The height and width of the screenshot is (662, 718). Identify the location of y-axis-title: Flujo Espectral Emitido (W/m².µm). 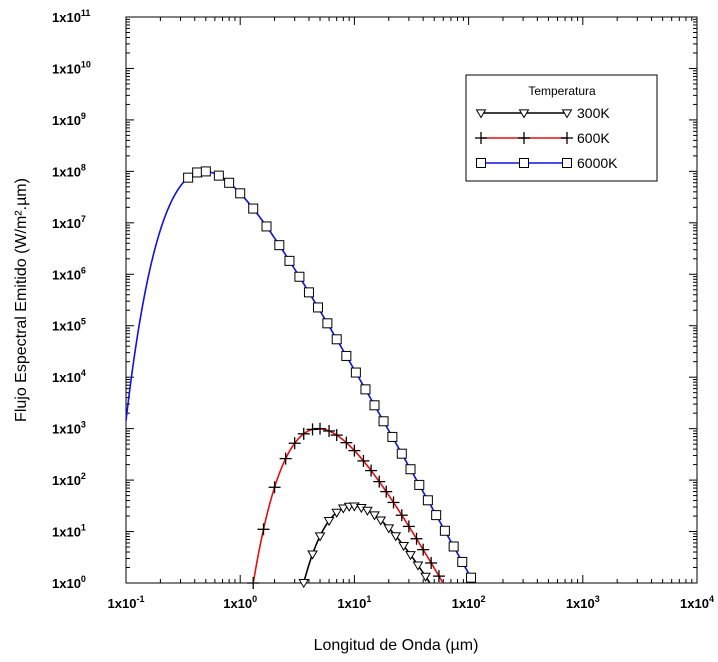
(21, 300).